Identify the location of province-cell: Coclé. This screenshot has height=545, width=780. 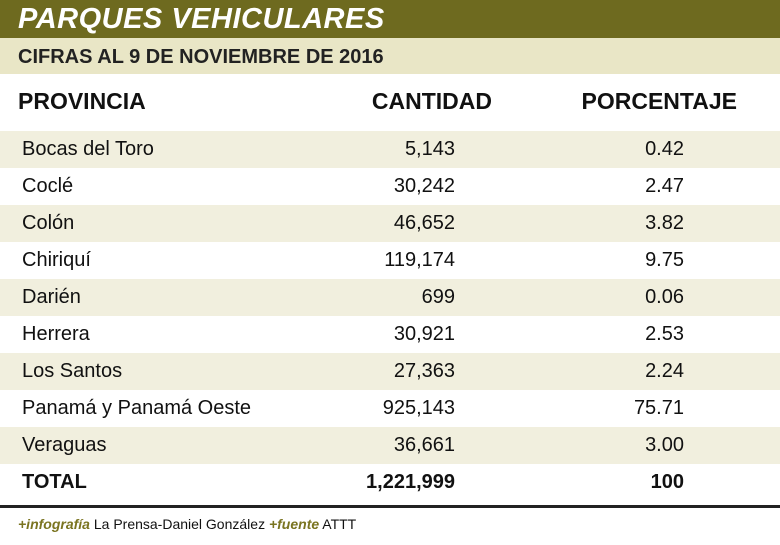
(48, 186).